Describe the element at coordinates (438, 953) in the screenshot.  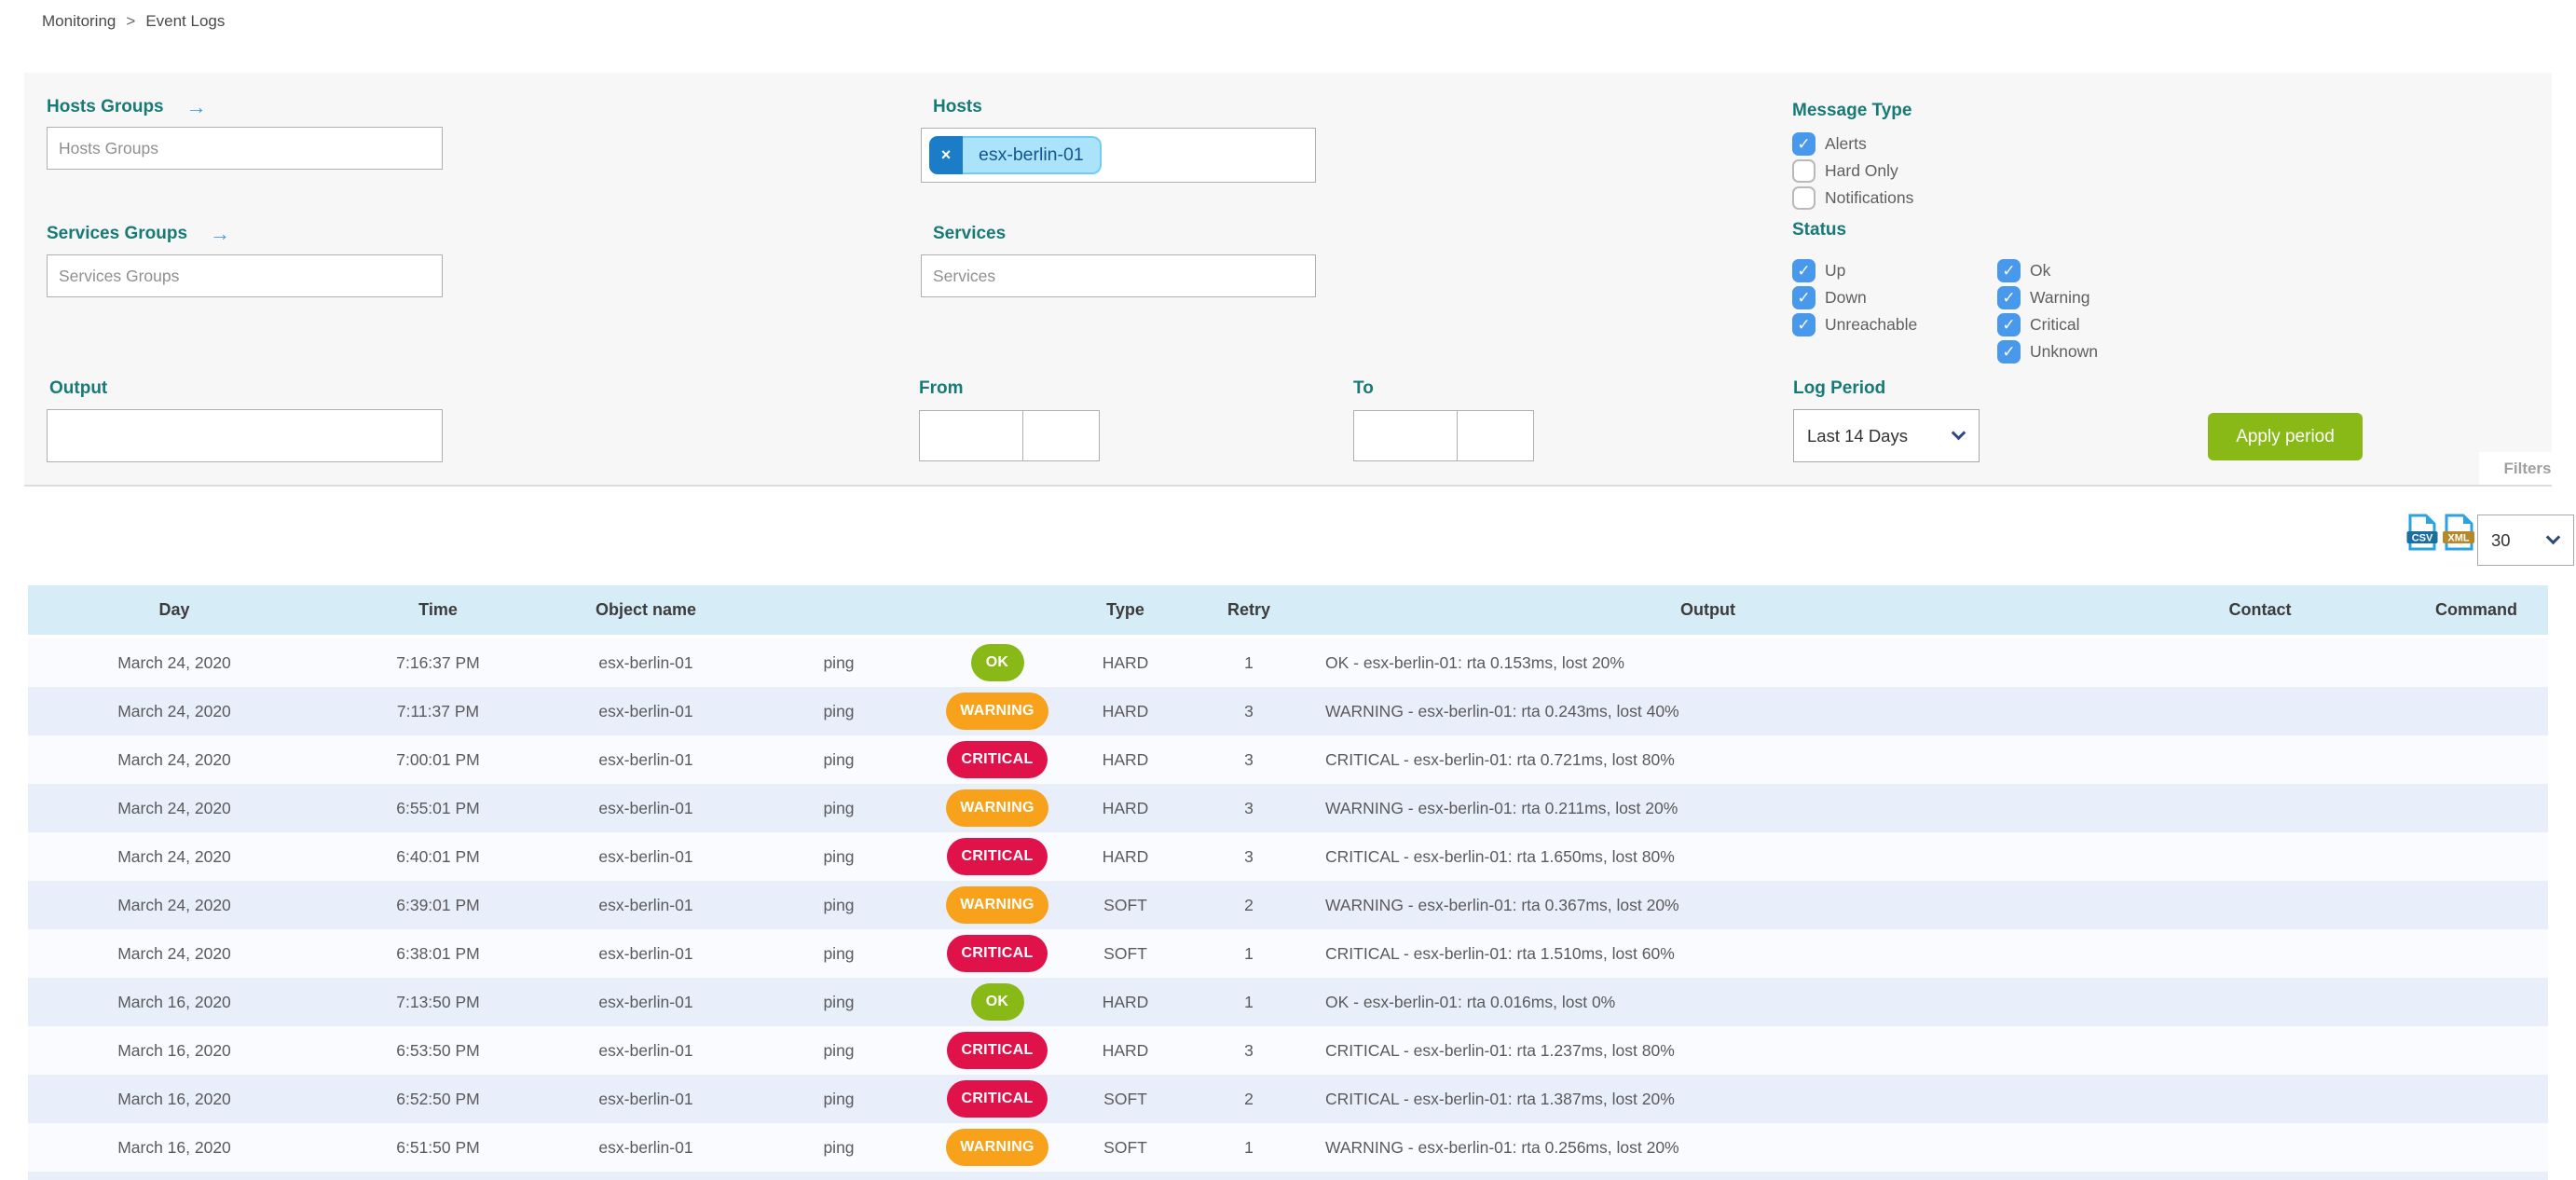
I see `cell-time: 6:38:01 PM` at that location.